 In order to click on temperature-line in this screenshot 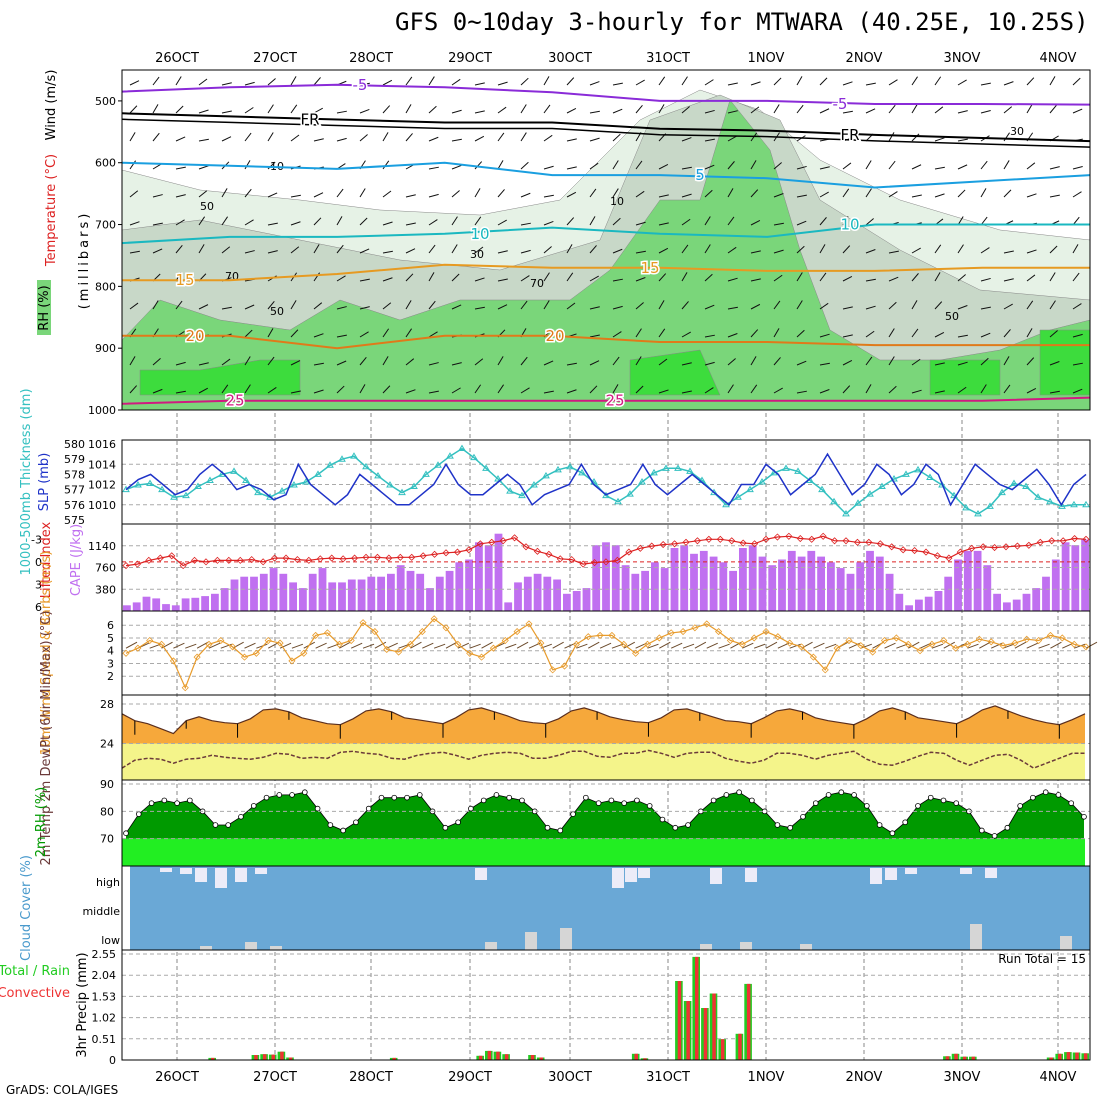, I will do `click(603, 720)`.